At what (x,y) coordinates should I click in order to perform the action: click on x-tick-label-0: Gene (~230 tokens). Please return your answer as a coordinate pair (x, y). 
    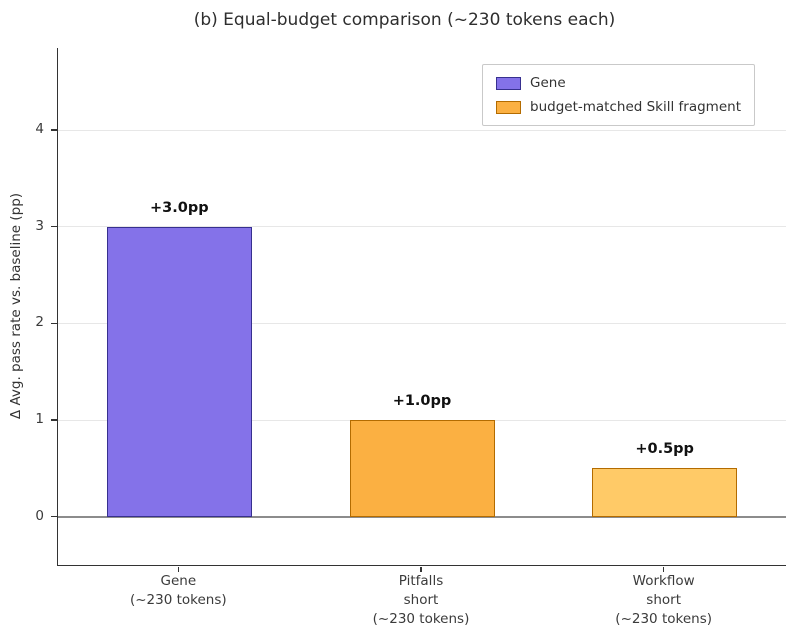
    Looking at the image, I should click on (178, 591).